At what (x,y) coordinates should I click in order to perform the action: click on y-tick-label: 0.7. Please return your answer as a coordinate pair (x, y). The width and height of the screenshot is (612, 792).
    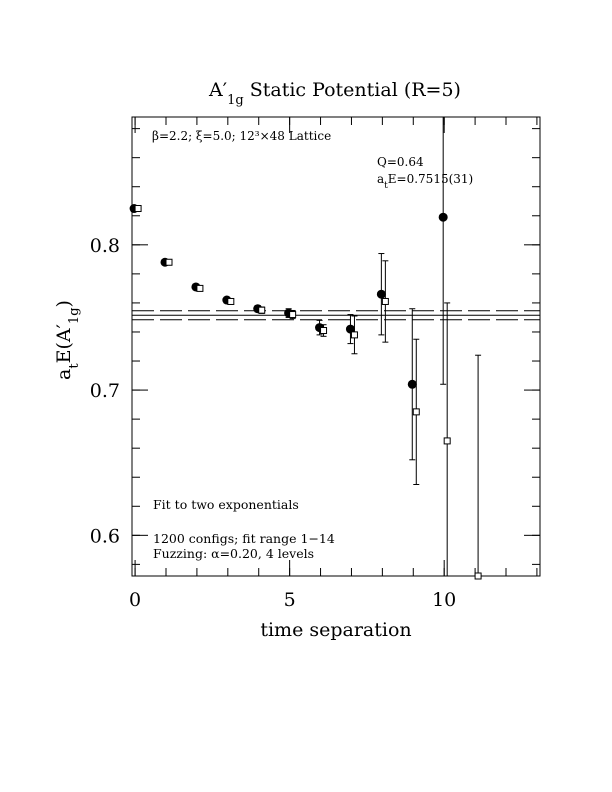
    Looking at the image, I should click on (105, 391).